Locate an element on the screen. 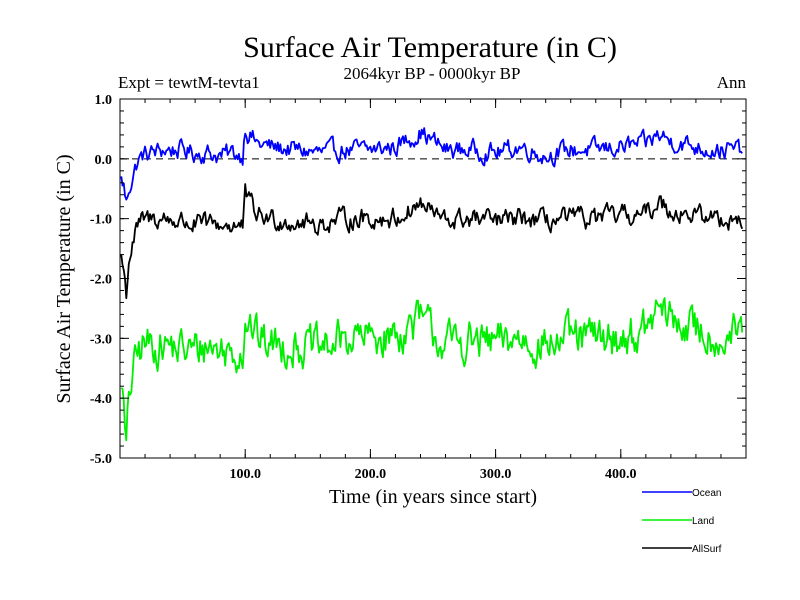  x-tick-label: 400.0 is located at coordinates (621, 474).